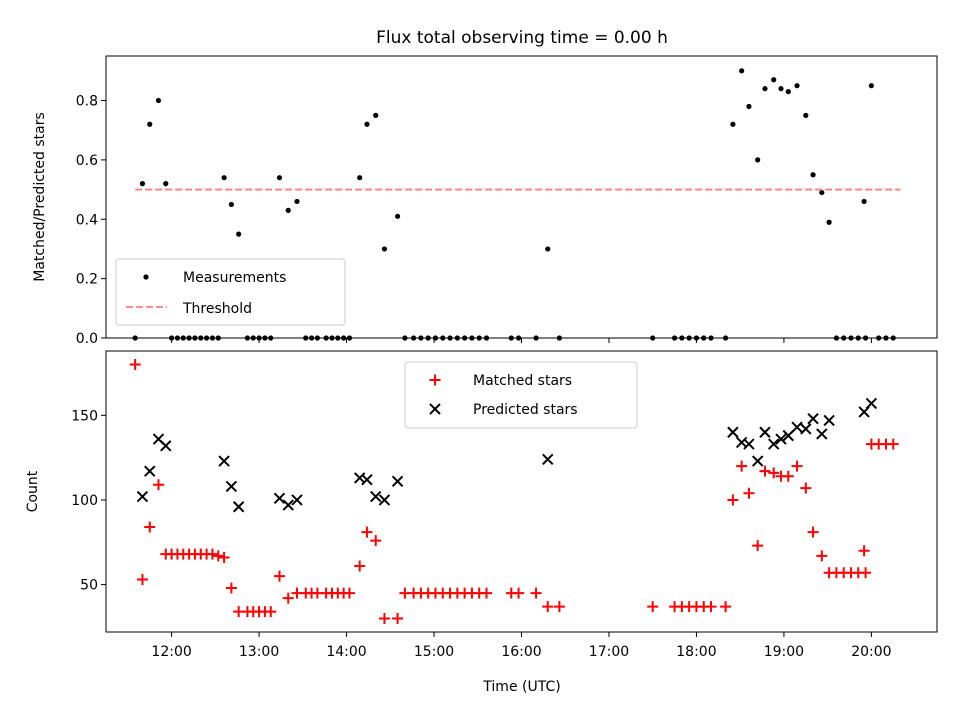 This screenshot has width=960, height=720. Describe the element at coordinates (696, 652) in the screenshot. I see `x-tick-label: 18:00` at that location.